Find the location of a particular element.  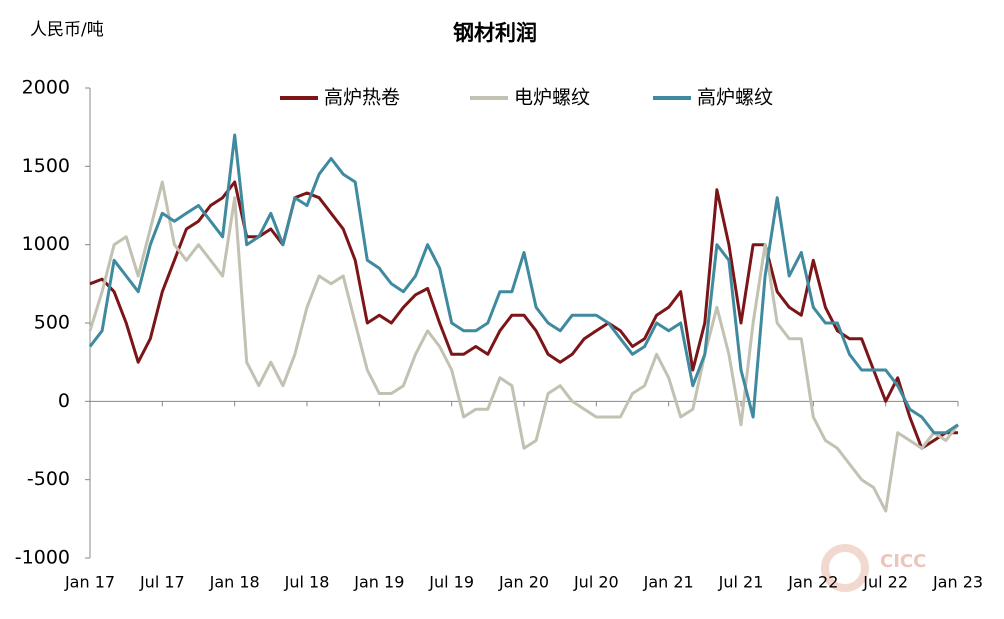

legend-label: 高炉螺纹 is located at coordinates (735, 98).